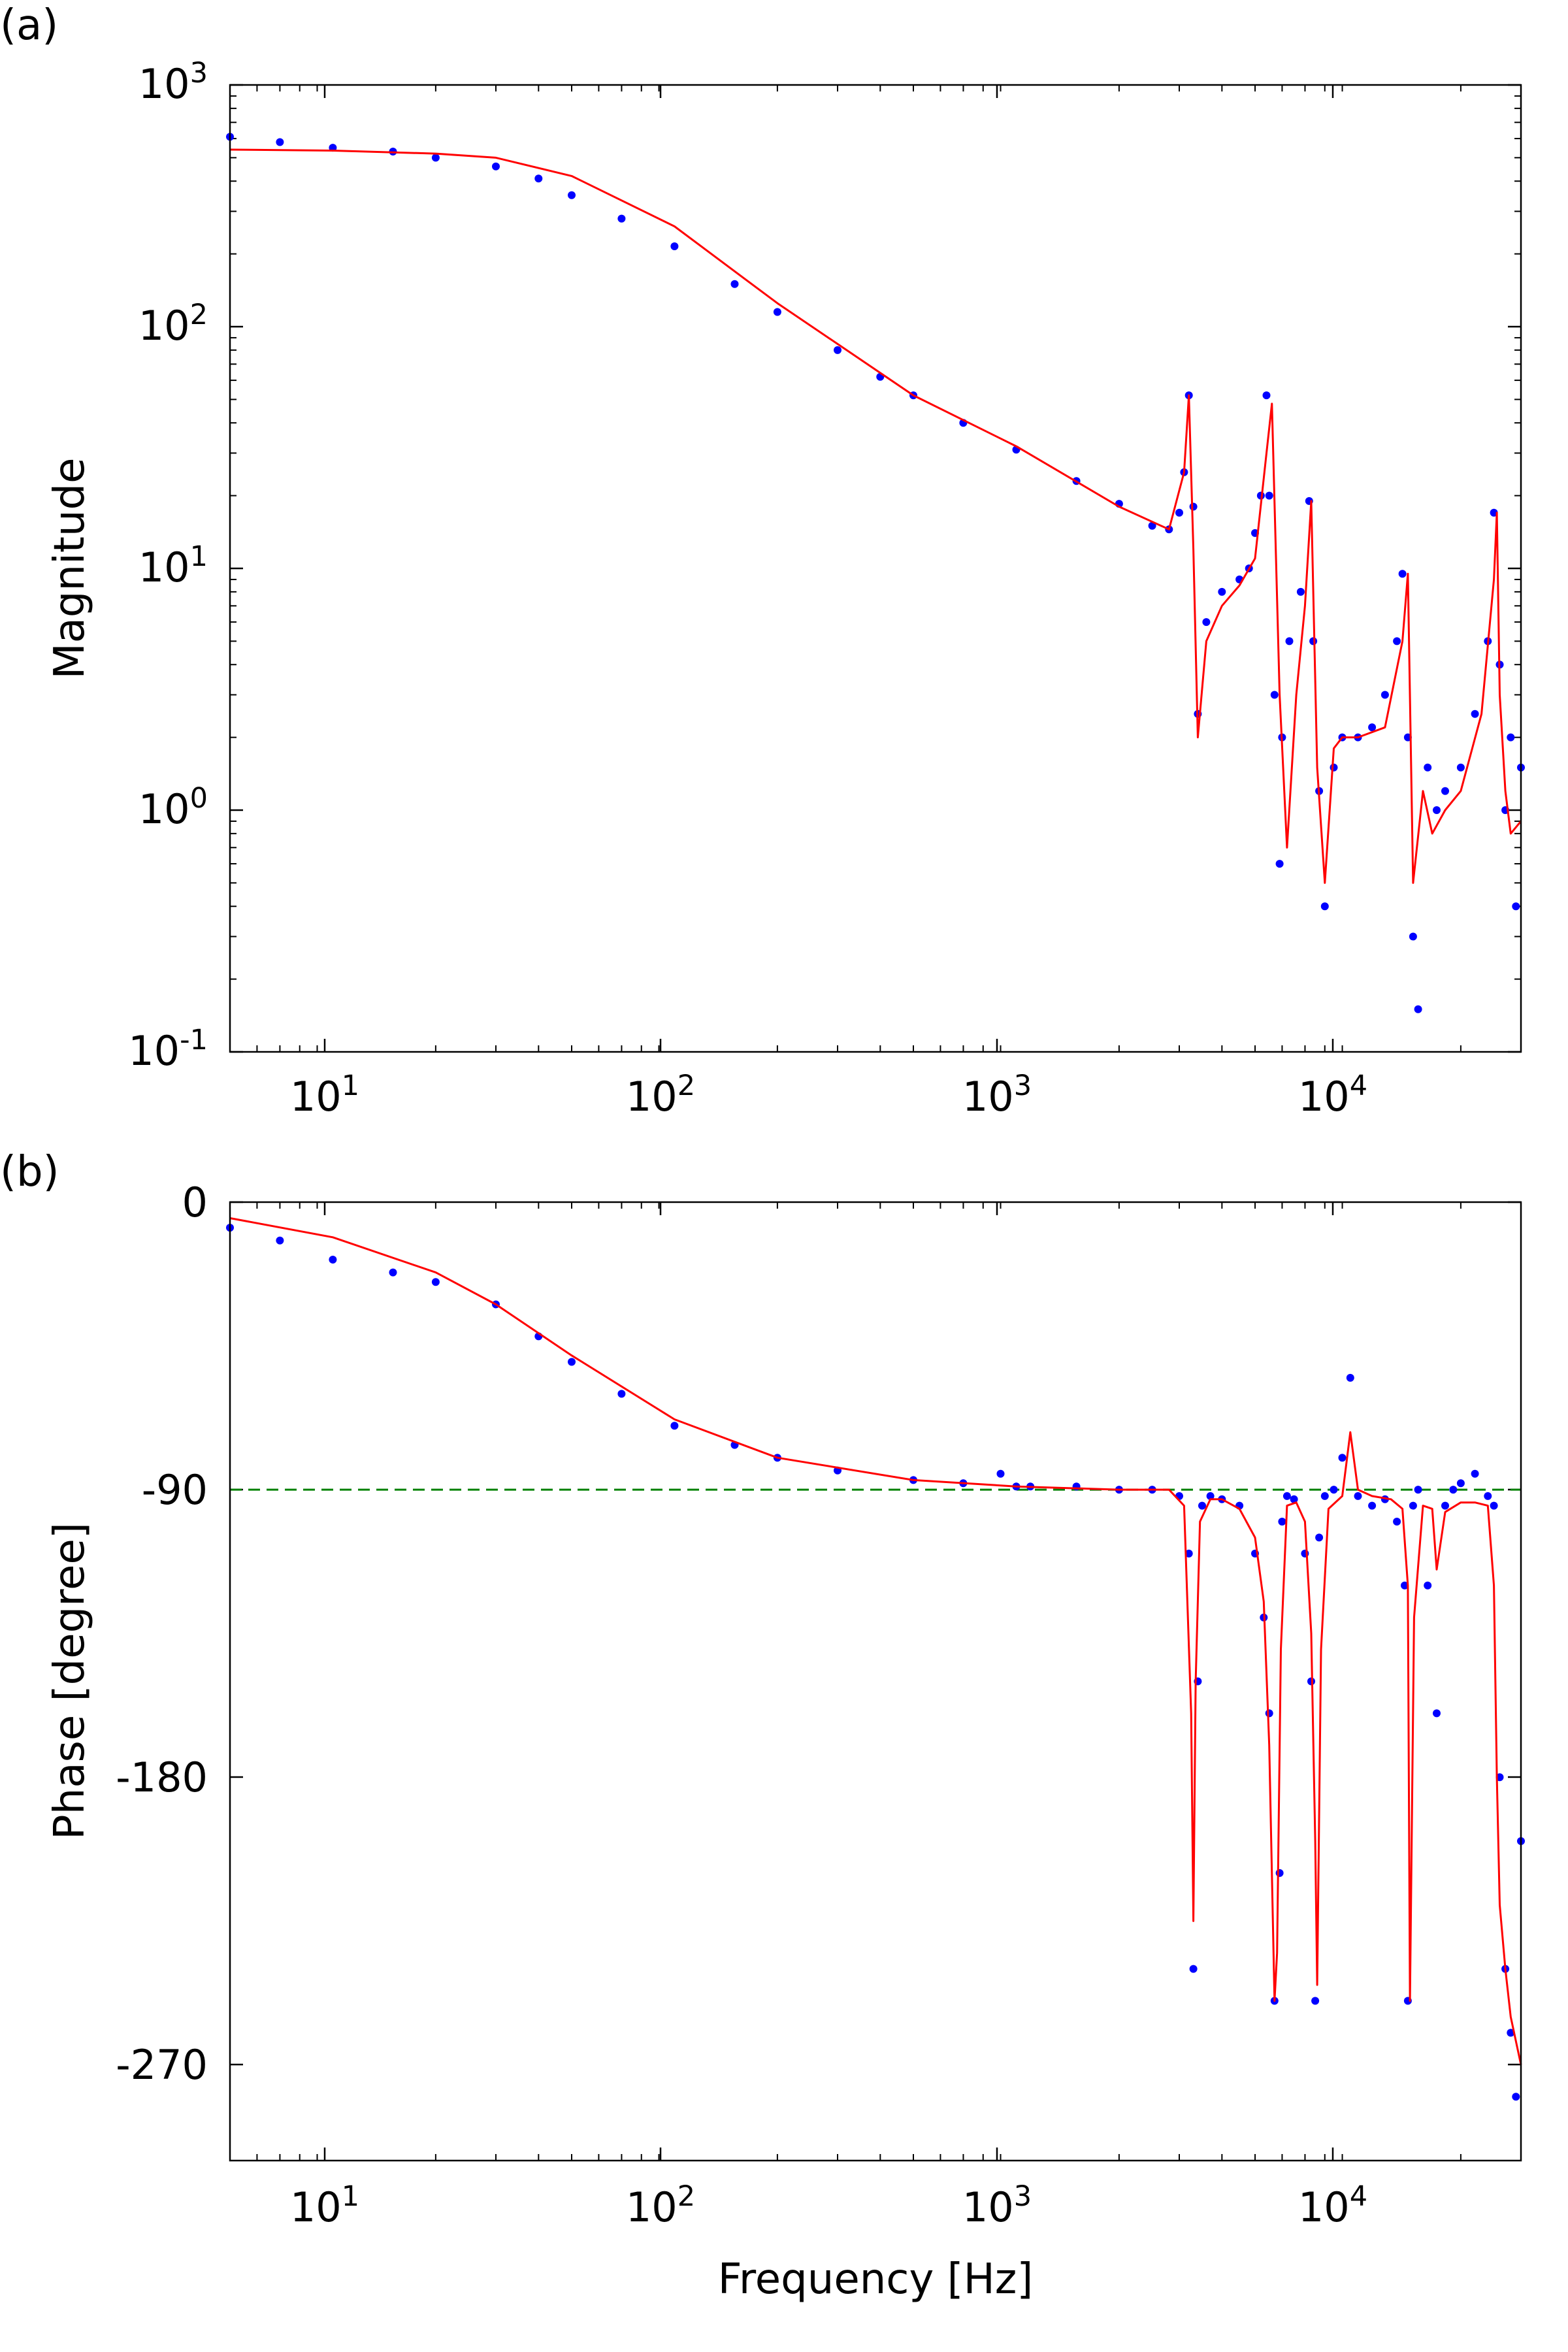 The width and height of the screenshot is (1568, 2352). What do you see at coordinates (824, 1049) in the screenshot?
I see `magnitude-y-tick-0.1: 10-1` at bounding box center [824, 1049].